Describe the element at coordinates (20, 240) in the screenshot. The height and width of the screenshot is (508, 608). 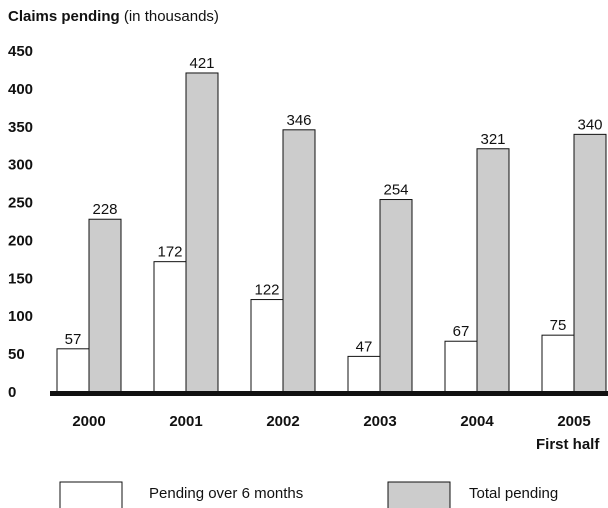
I see `y-tick-label-200: 200` at that location.